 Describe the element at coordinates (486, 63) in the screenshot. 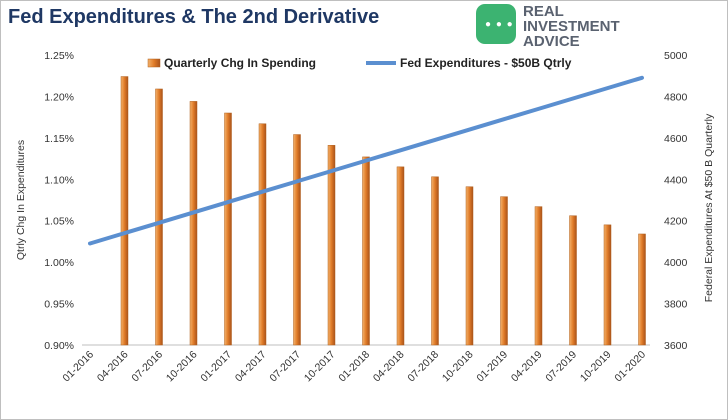

I see `legend-label-line: Fed Expenditures - $50B Qtrly` at that location.